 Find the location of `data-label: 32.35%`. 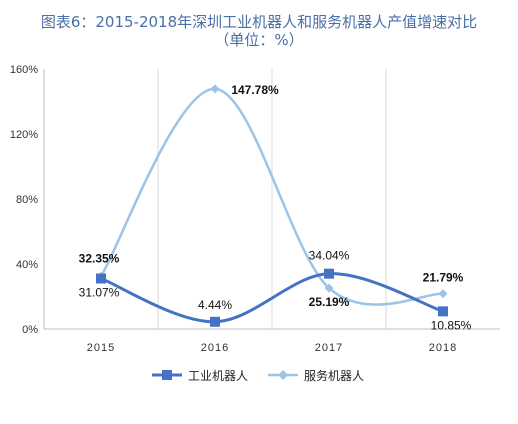

data-label: 32.35% is located at coordinates (99, 258).